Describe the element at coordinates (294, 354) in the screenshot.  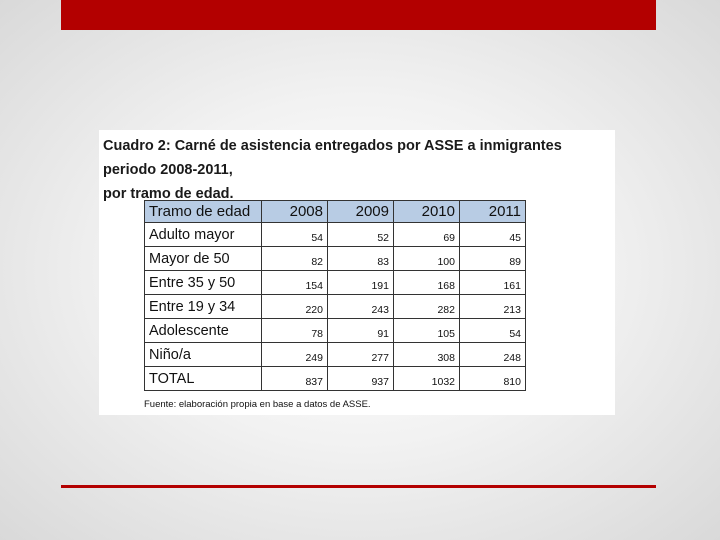
I see `table-cell: 249` at that location.